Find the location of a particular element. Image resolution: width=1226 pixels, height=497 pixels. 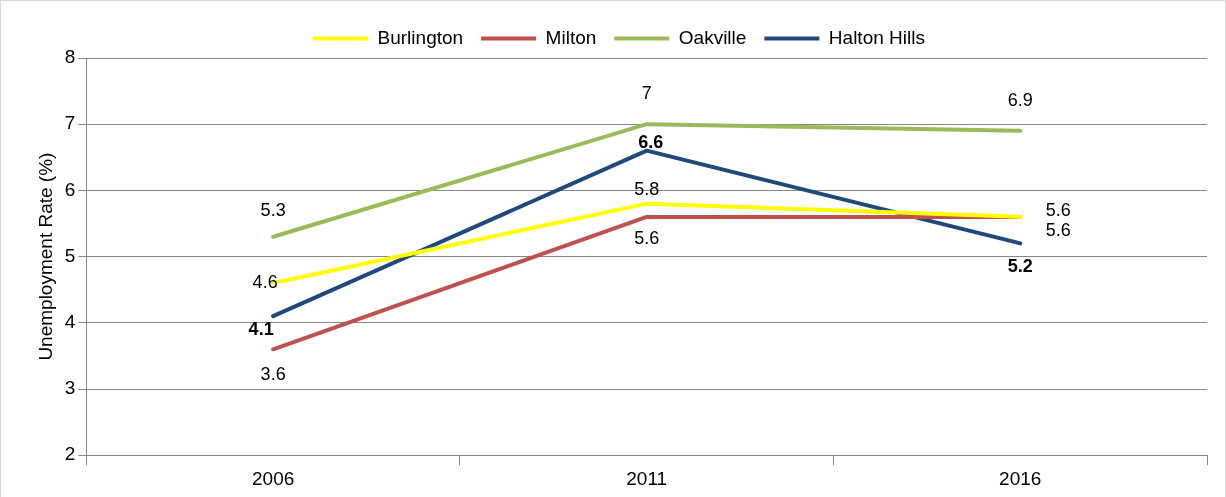

x-tick-label: 2006 is located at coordinates (273, 478).